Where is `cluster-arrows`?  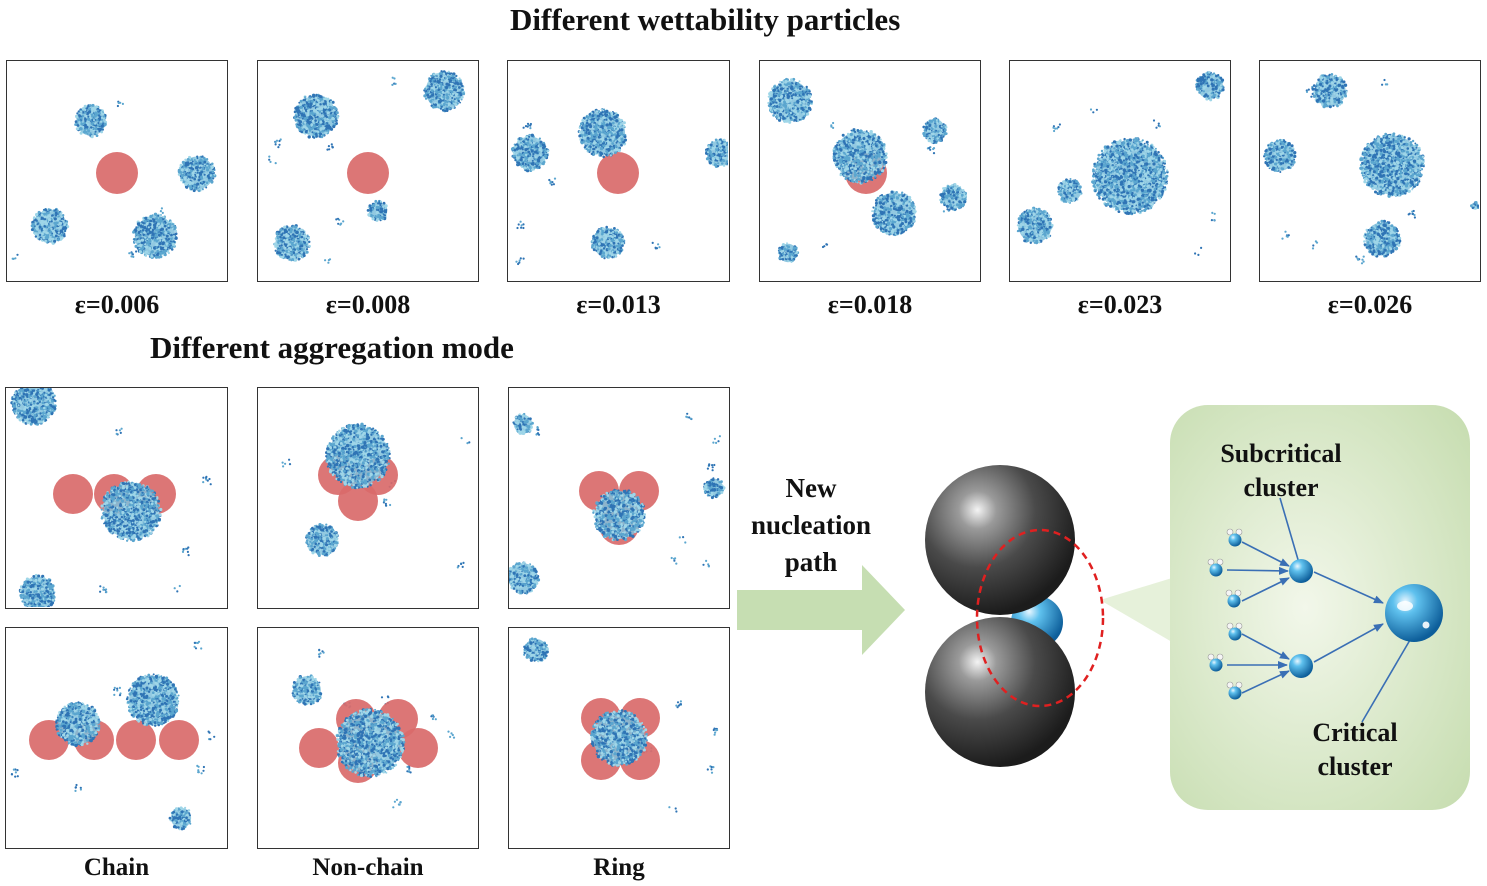 cluster-arrows is located at coordinates (1318, 610).